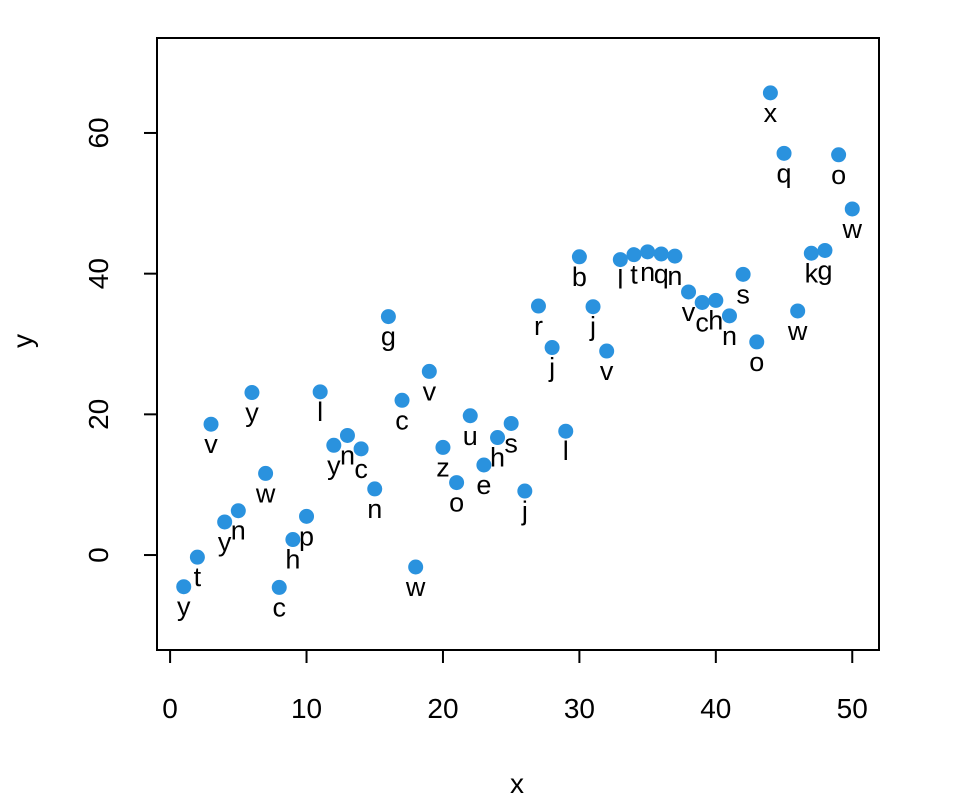 This screenshot has height=806, width=960. I want to click on y-tick-label: 40, so click(98, 273).